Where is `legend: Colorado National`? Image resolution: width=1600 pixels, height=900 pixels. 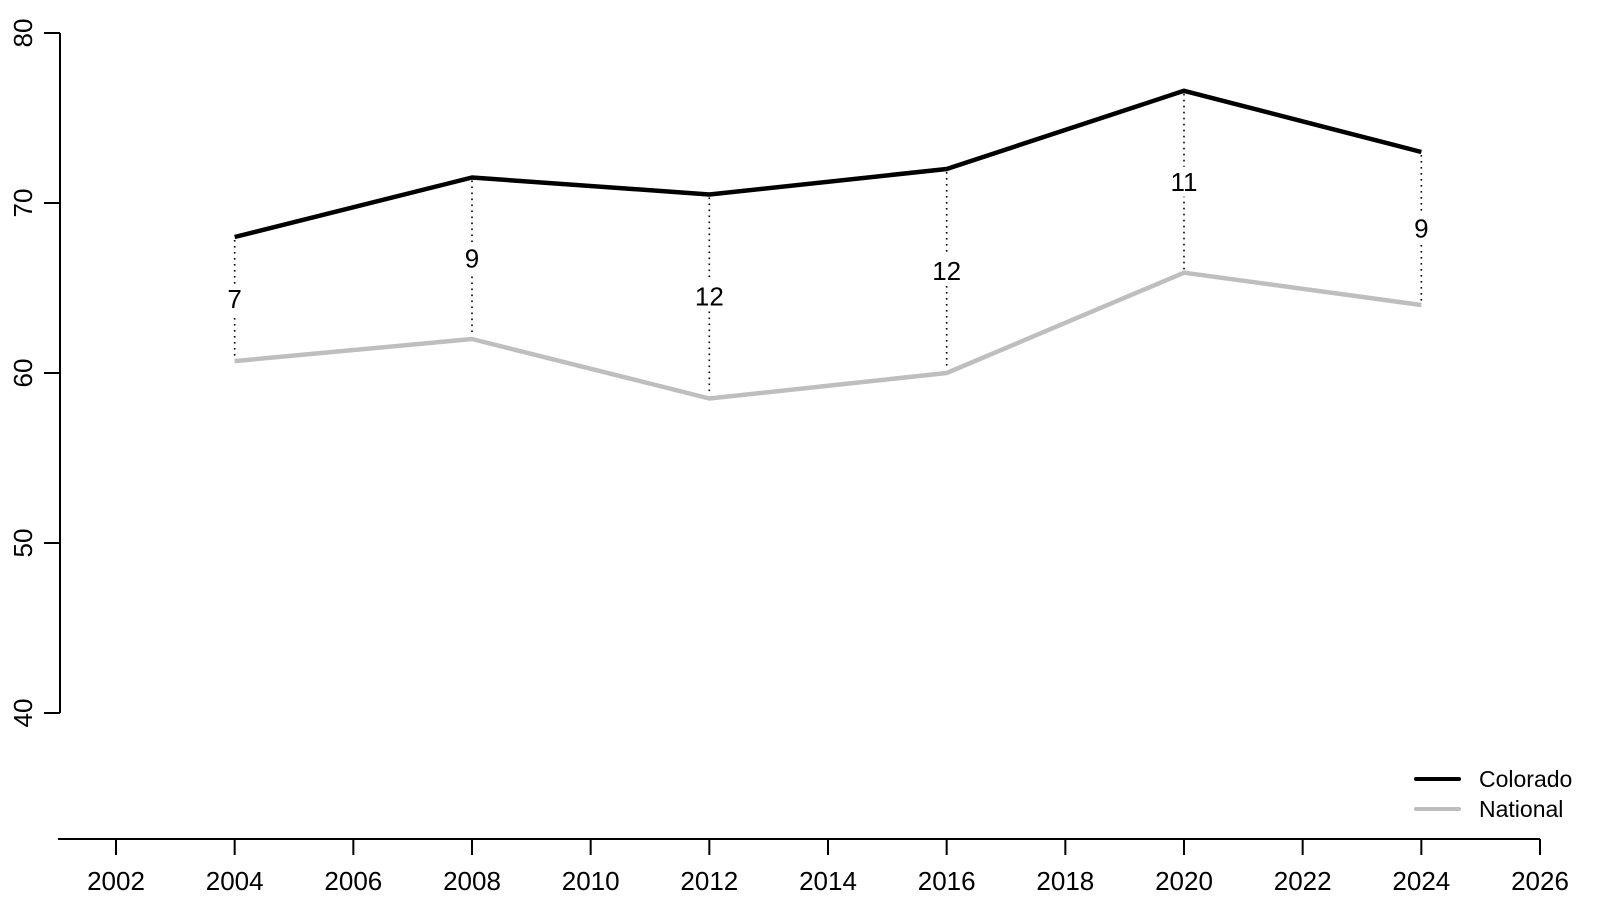
legend: Colorado National is located at coordinates (1493, 794).